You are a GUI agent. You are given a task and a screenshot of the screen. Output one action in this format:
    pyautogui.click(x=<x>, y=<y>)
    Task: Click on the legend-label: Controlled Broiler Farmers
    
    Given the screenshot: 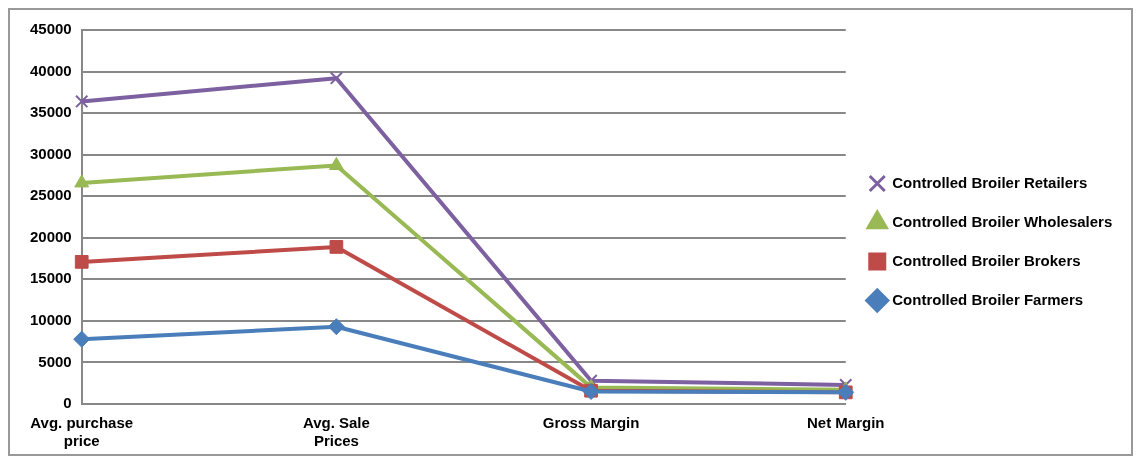 What is the action you would take?
    pyautogui.click(x=988, y=299)
    